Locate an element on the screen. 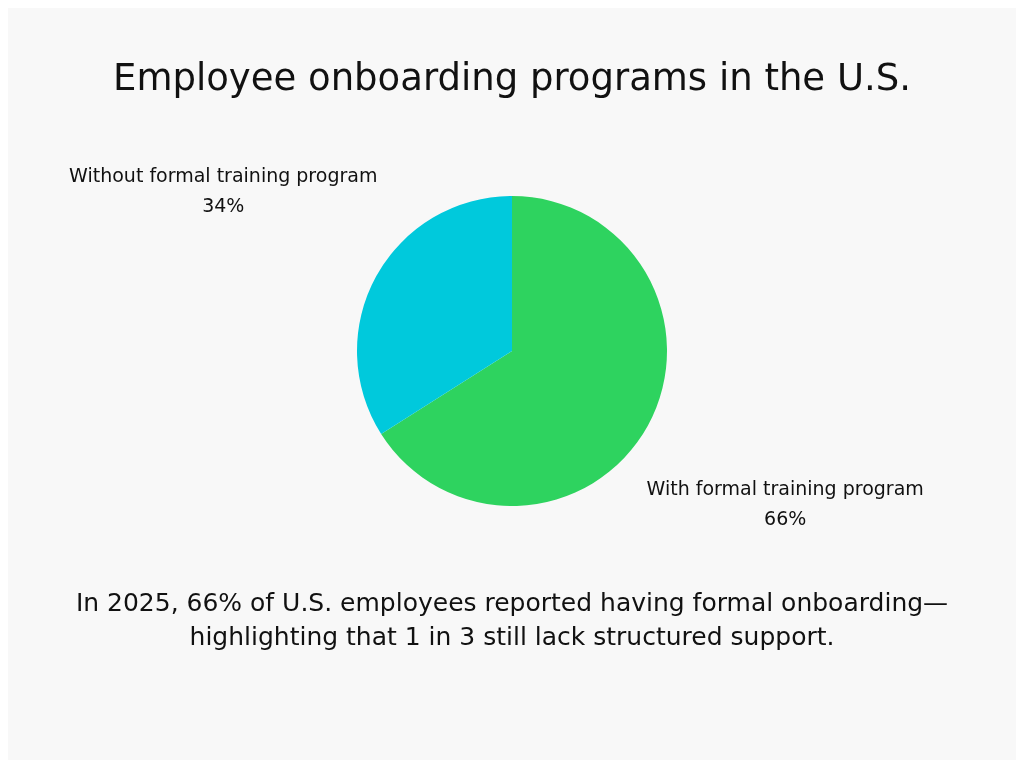 The image size is (1024, 768). text: In 2025, 66% of U.S. employees reported having formal onboarding—highlighting that 1 in 3 still lack structured support. is located at coordinates (512, 620).